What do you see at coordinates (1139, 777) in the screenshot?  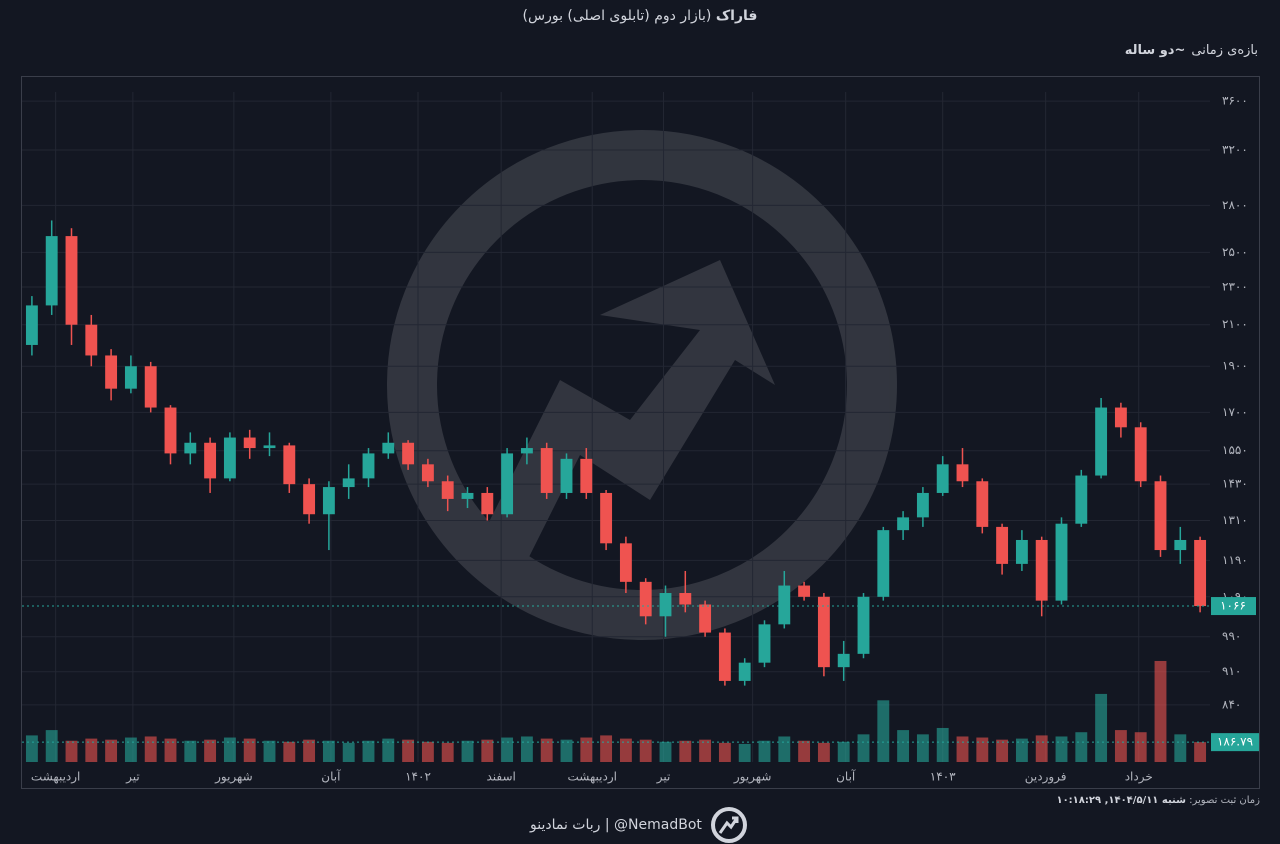 I see `x-tick-label: خرداد` at bounding box center [1139, 777].